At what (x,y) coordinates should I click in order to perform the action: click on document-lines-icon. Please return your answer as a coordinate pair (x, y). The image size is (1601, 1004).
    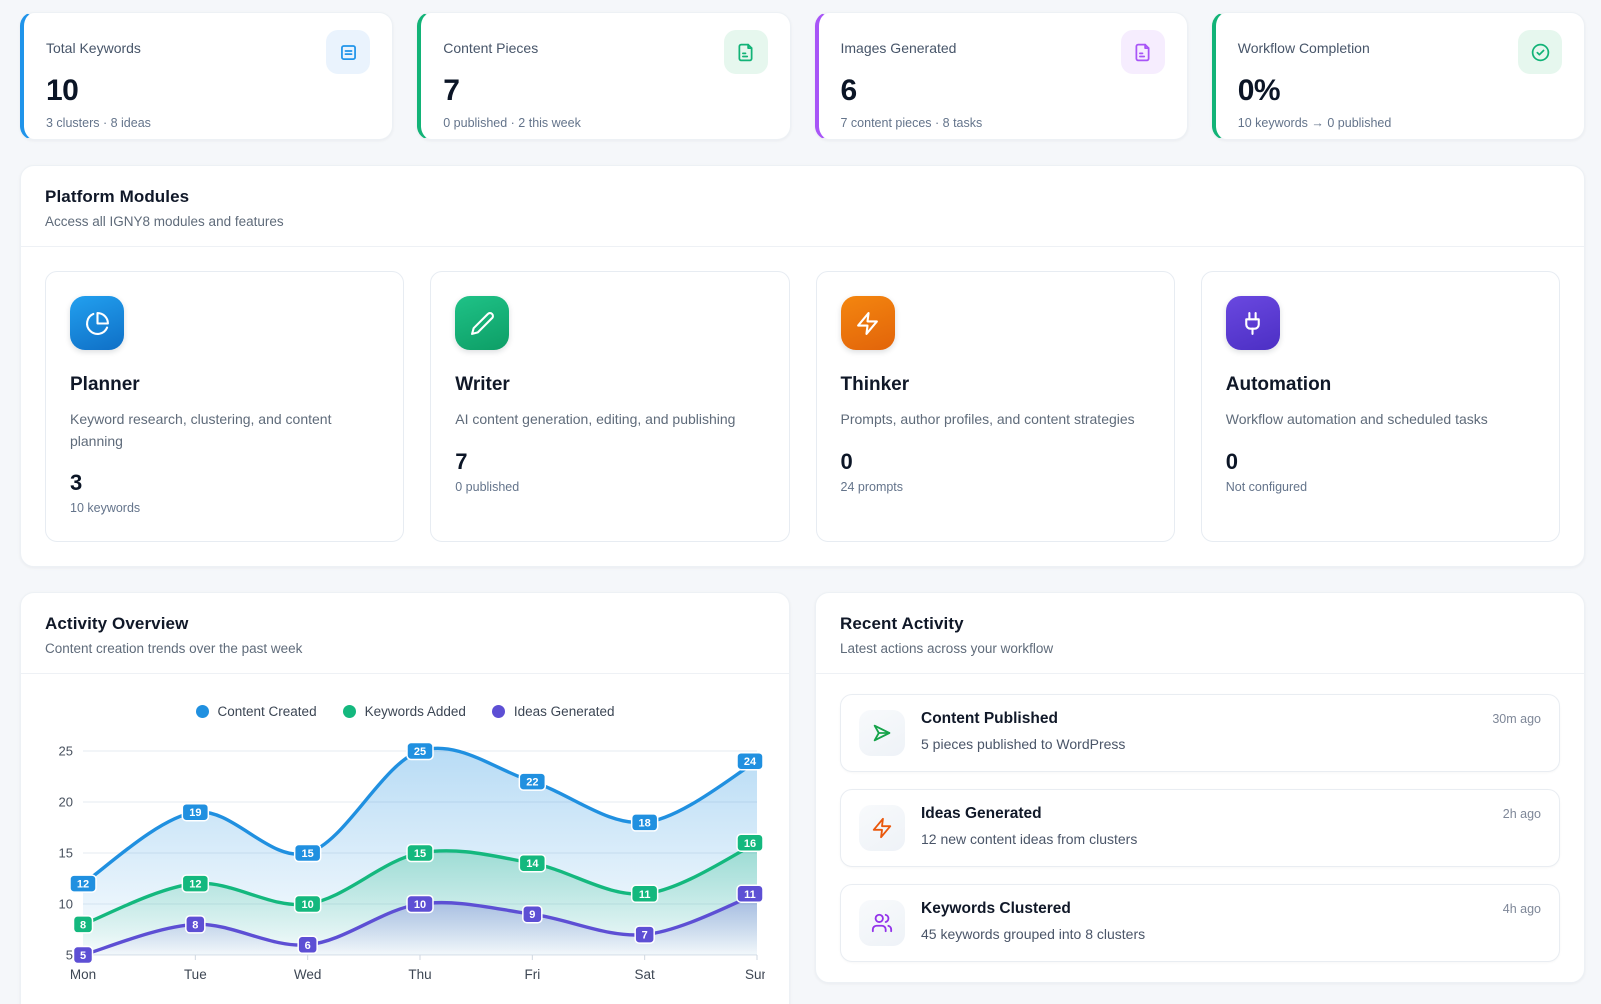
    Looking at the image, I should click on (348, 52).